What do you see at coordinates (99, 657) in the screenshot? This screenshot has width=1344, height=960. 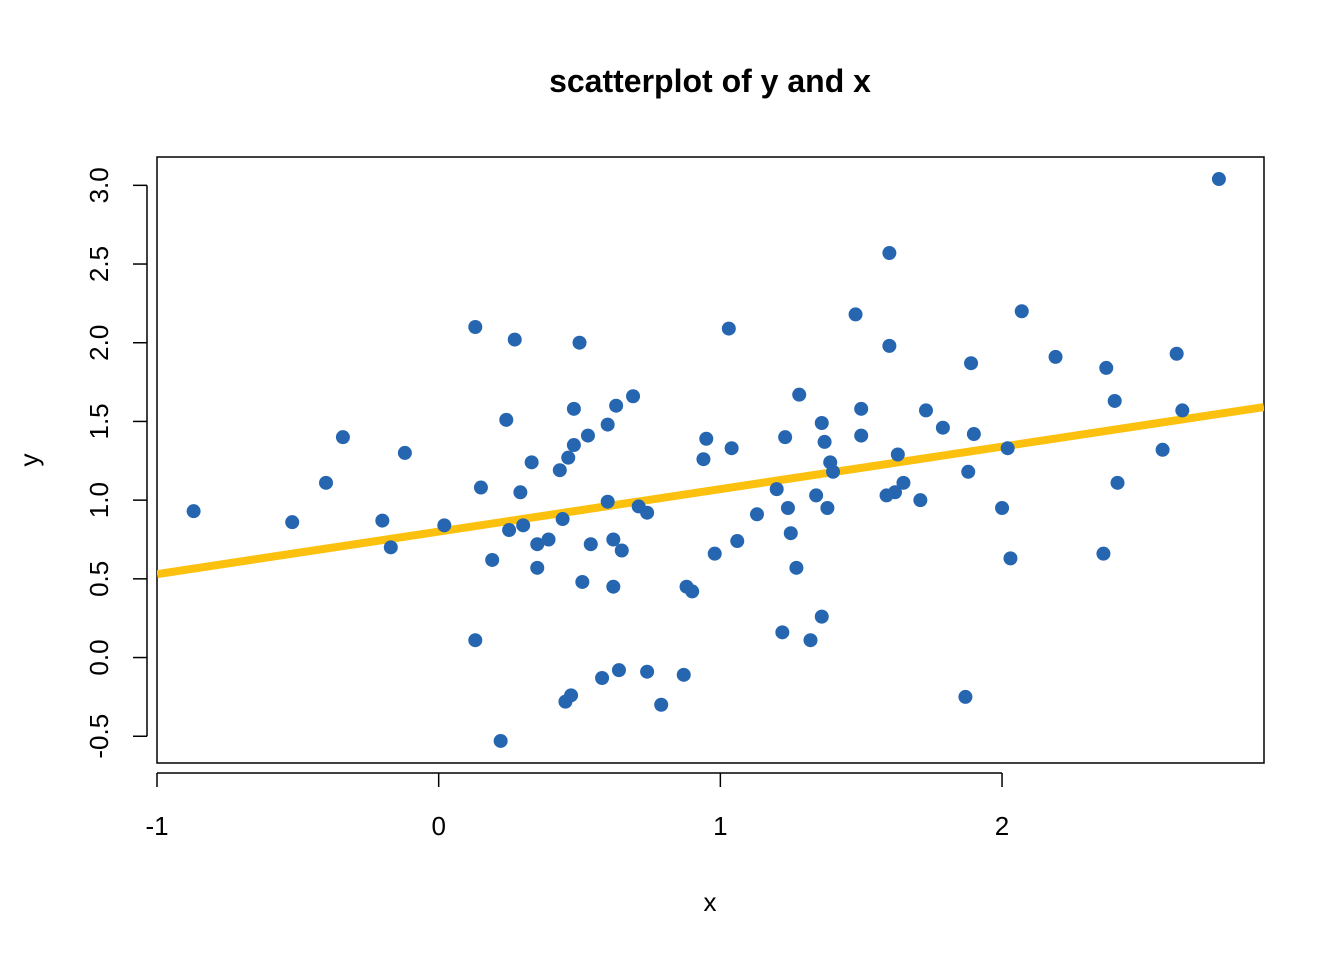 I see `y-tick-label: 0.0` at bounding box center [99, 657].